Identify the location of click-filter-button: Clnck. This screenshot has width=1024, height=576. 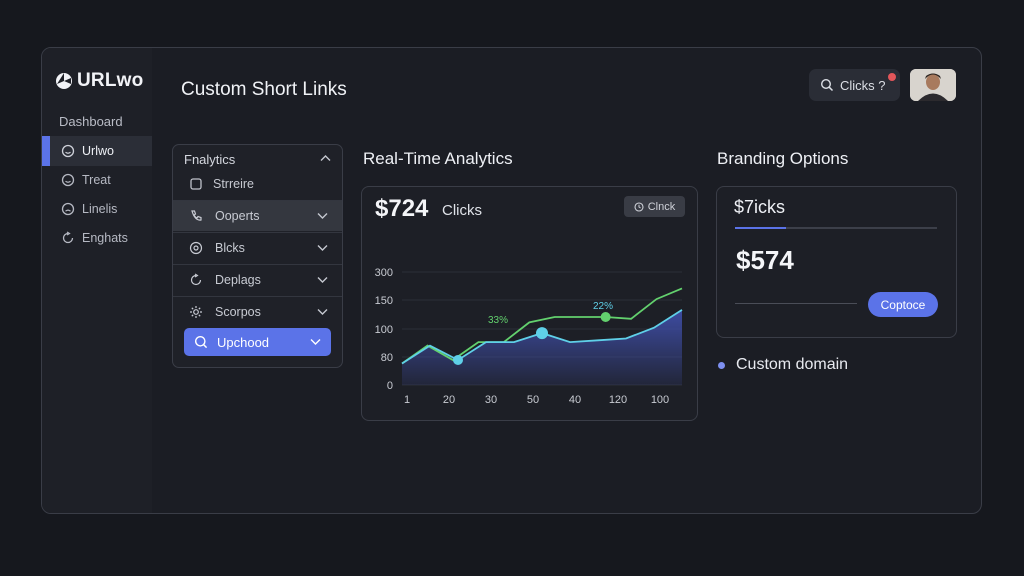
(654, 206).